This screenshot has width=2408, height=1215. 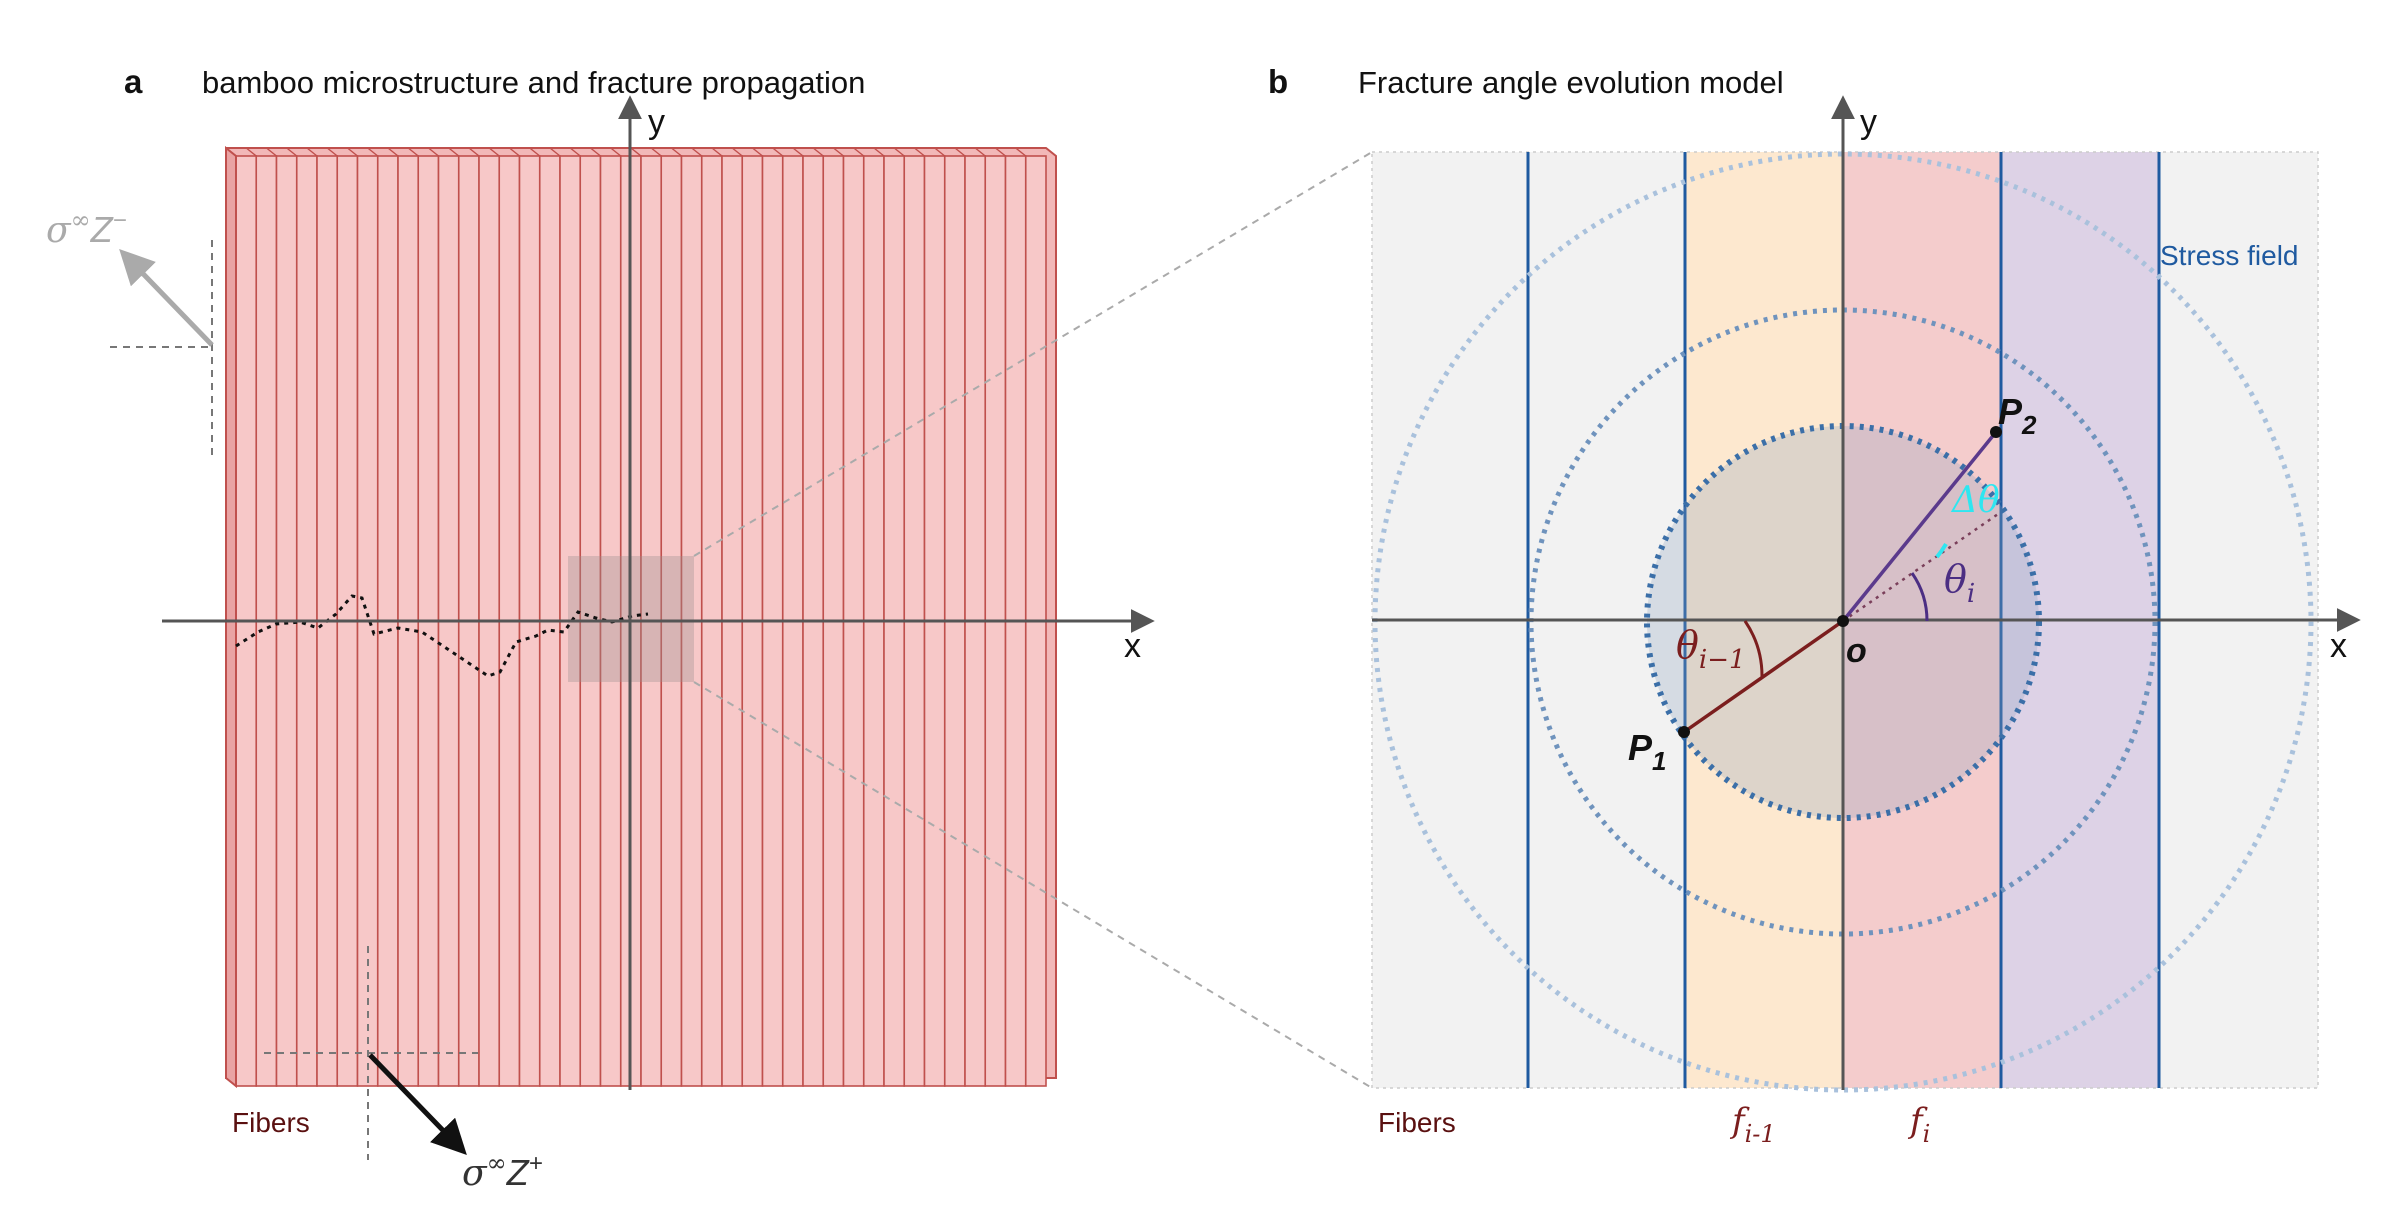 What do you see at coordinates (166, 297) in the screenshot?
I see `load-top-arrow` at bounding box center [166, 297].